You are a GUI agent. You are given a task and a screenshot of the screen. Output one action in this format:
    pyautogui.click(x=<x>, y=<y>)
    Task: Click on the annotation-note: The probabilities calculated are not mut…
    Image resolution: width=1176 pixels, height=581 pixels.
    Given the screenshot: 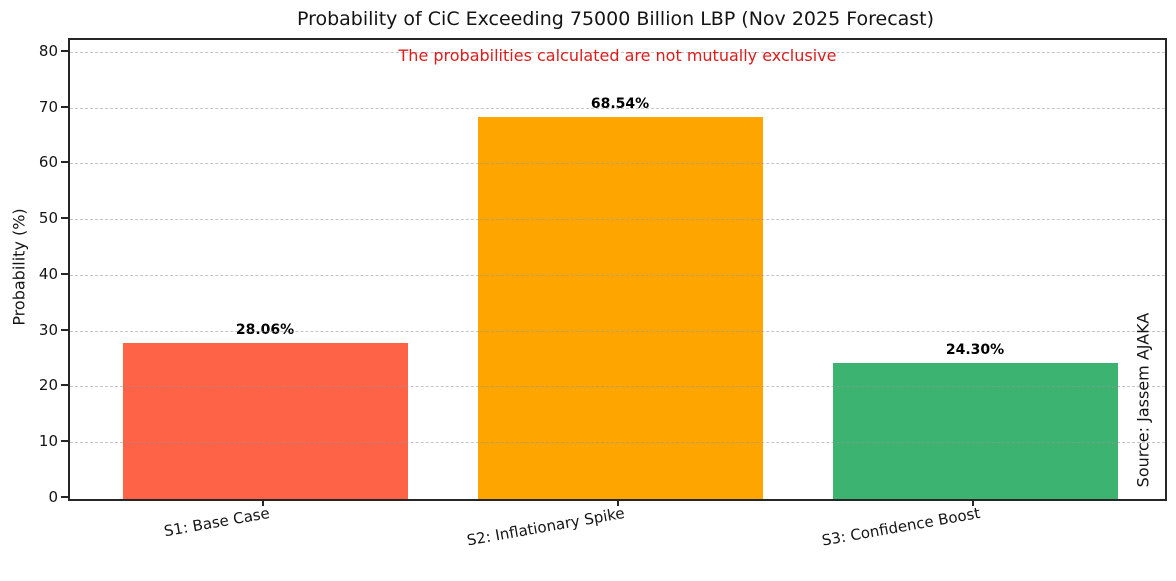 What is the action you would take?
    pyautogui.click(x=617, y=55)
    